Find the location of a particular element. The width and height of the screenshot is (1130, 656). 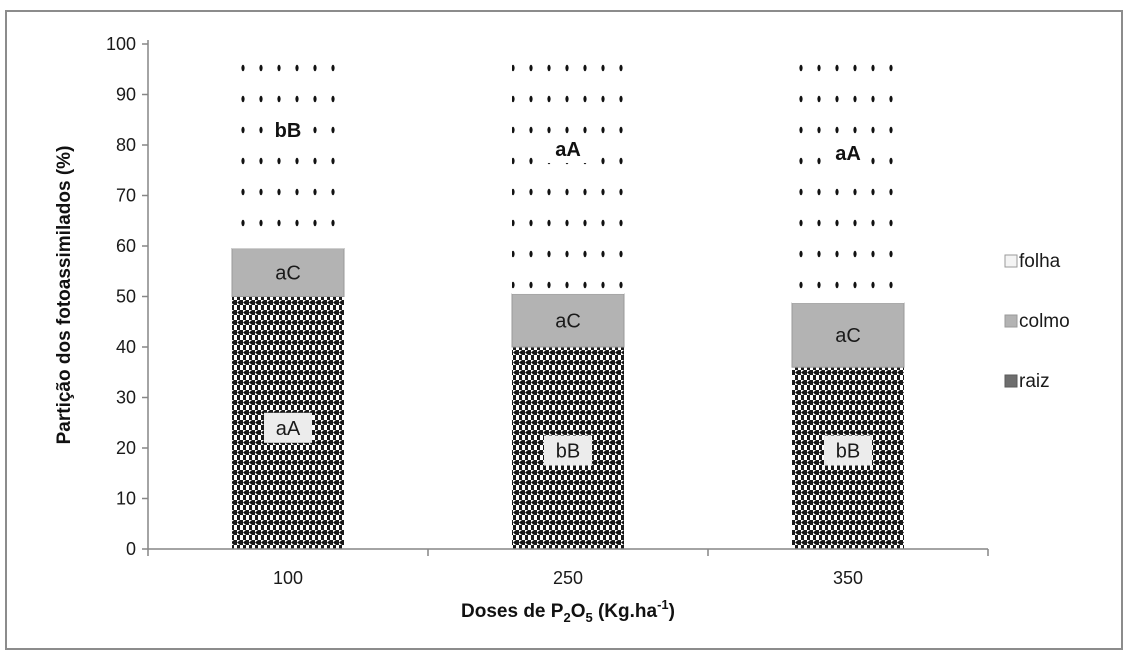

y-tick-label: 70 is located at coordinates (126, 196).